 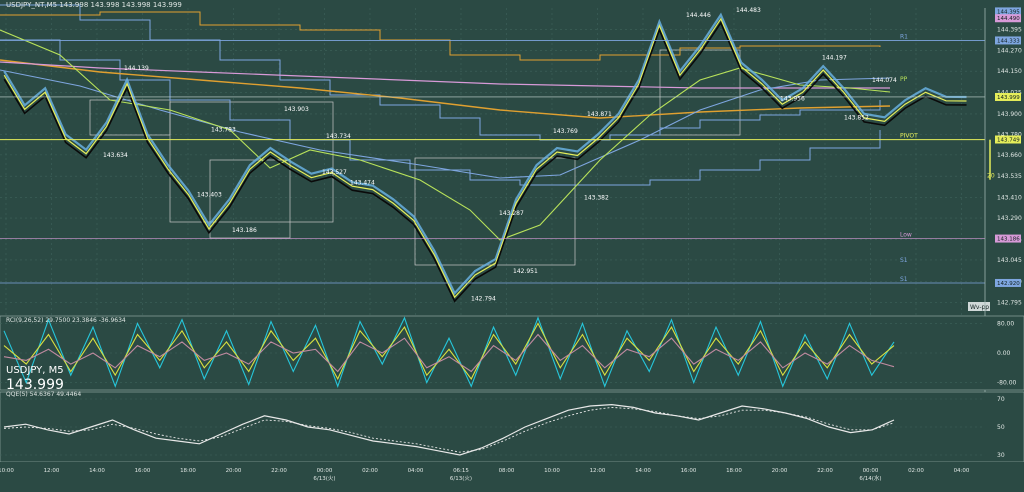 I want to click on x-axis-bg, so click(x=512, y=477).